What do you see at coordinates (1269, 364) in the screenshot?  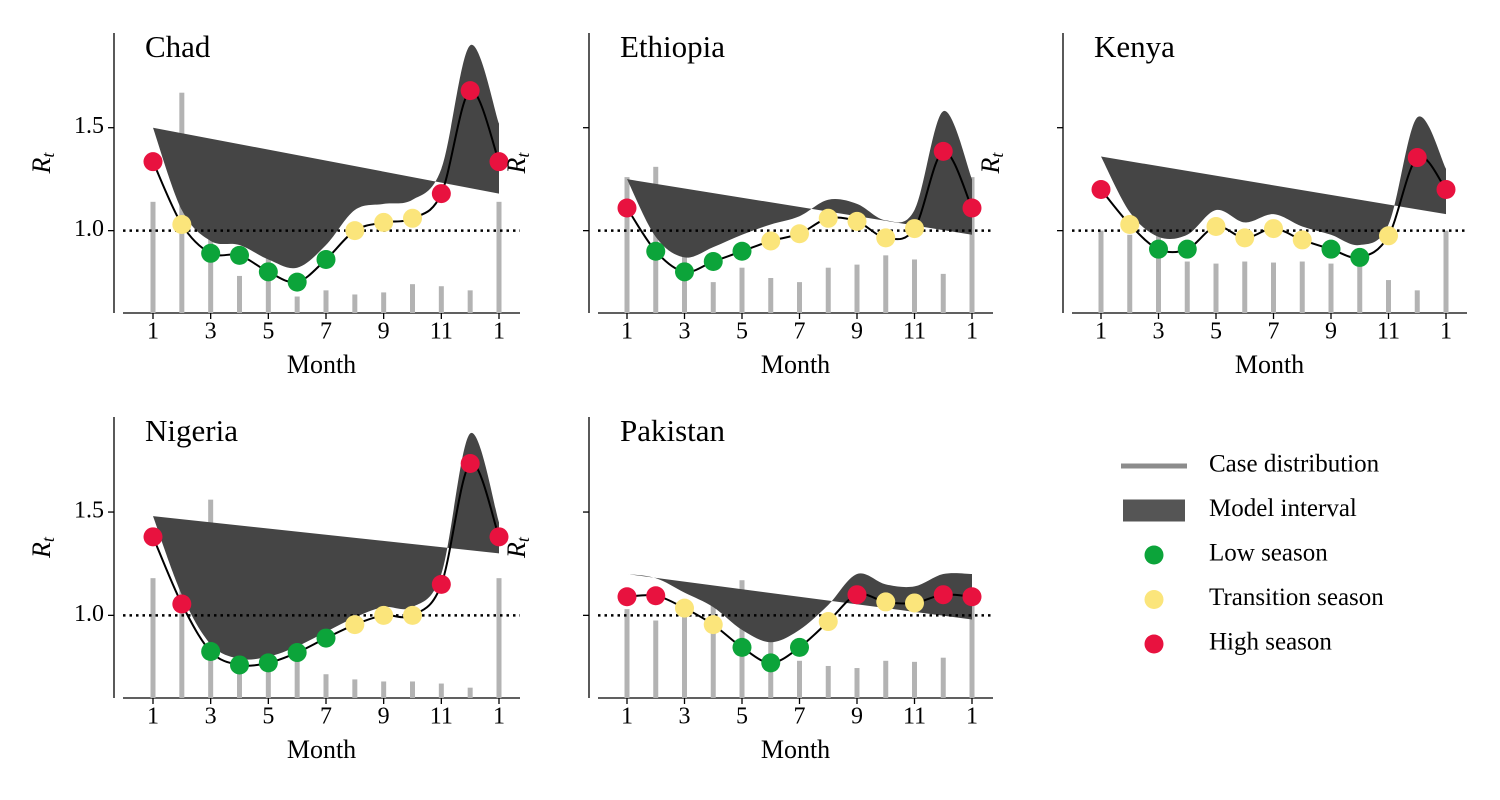 I see `x-axis-label: Month` at bounding box center [1269, 364].